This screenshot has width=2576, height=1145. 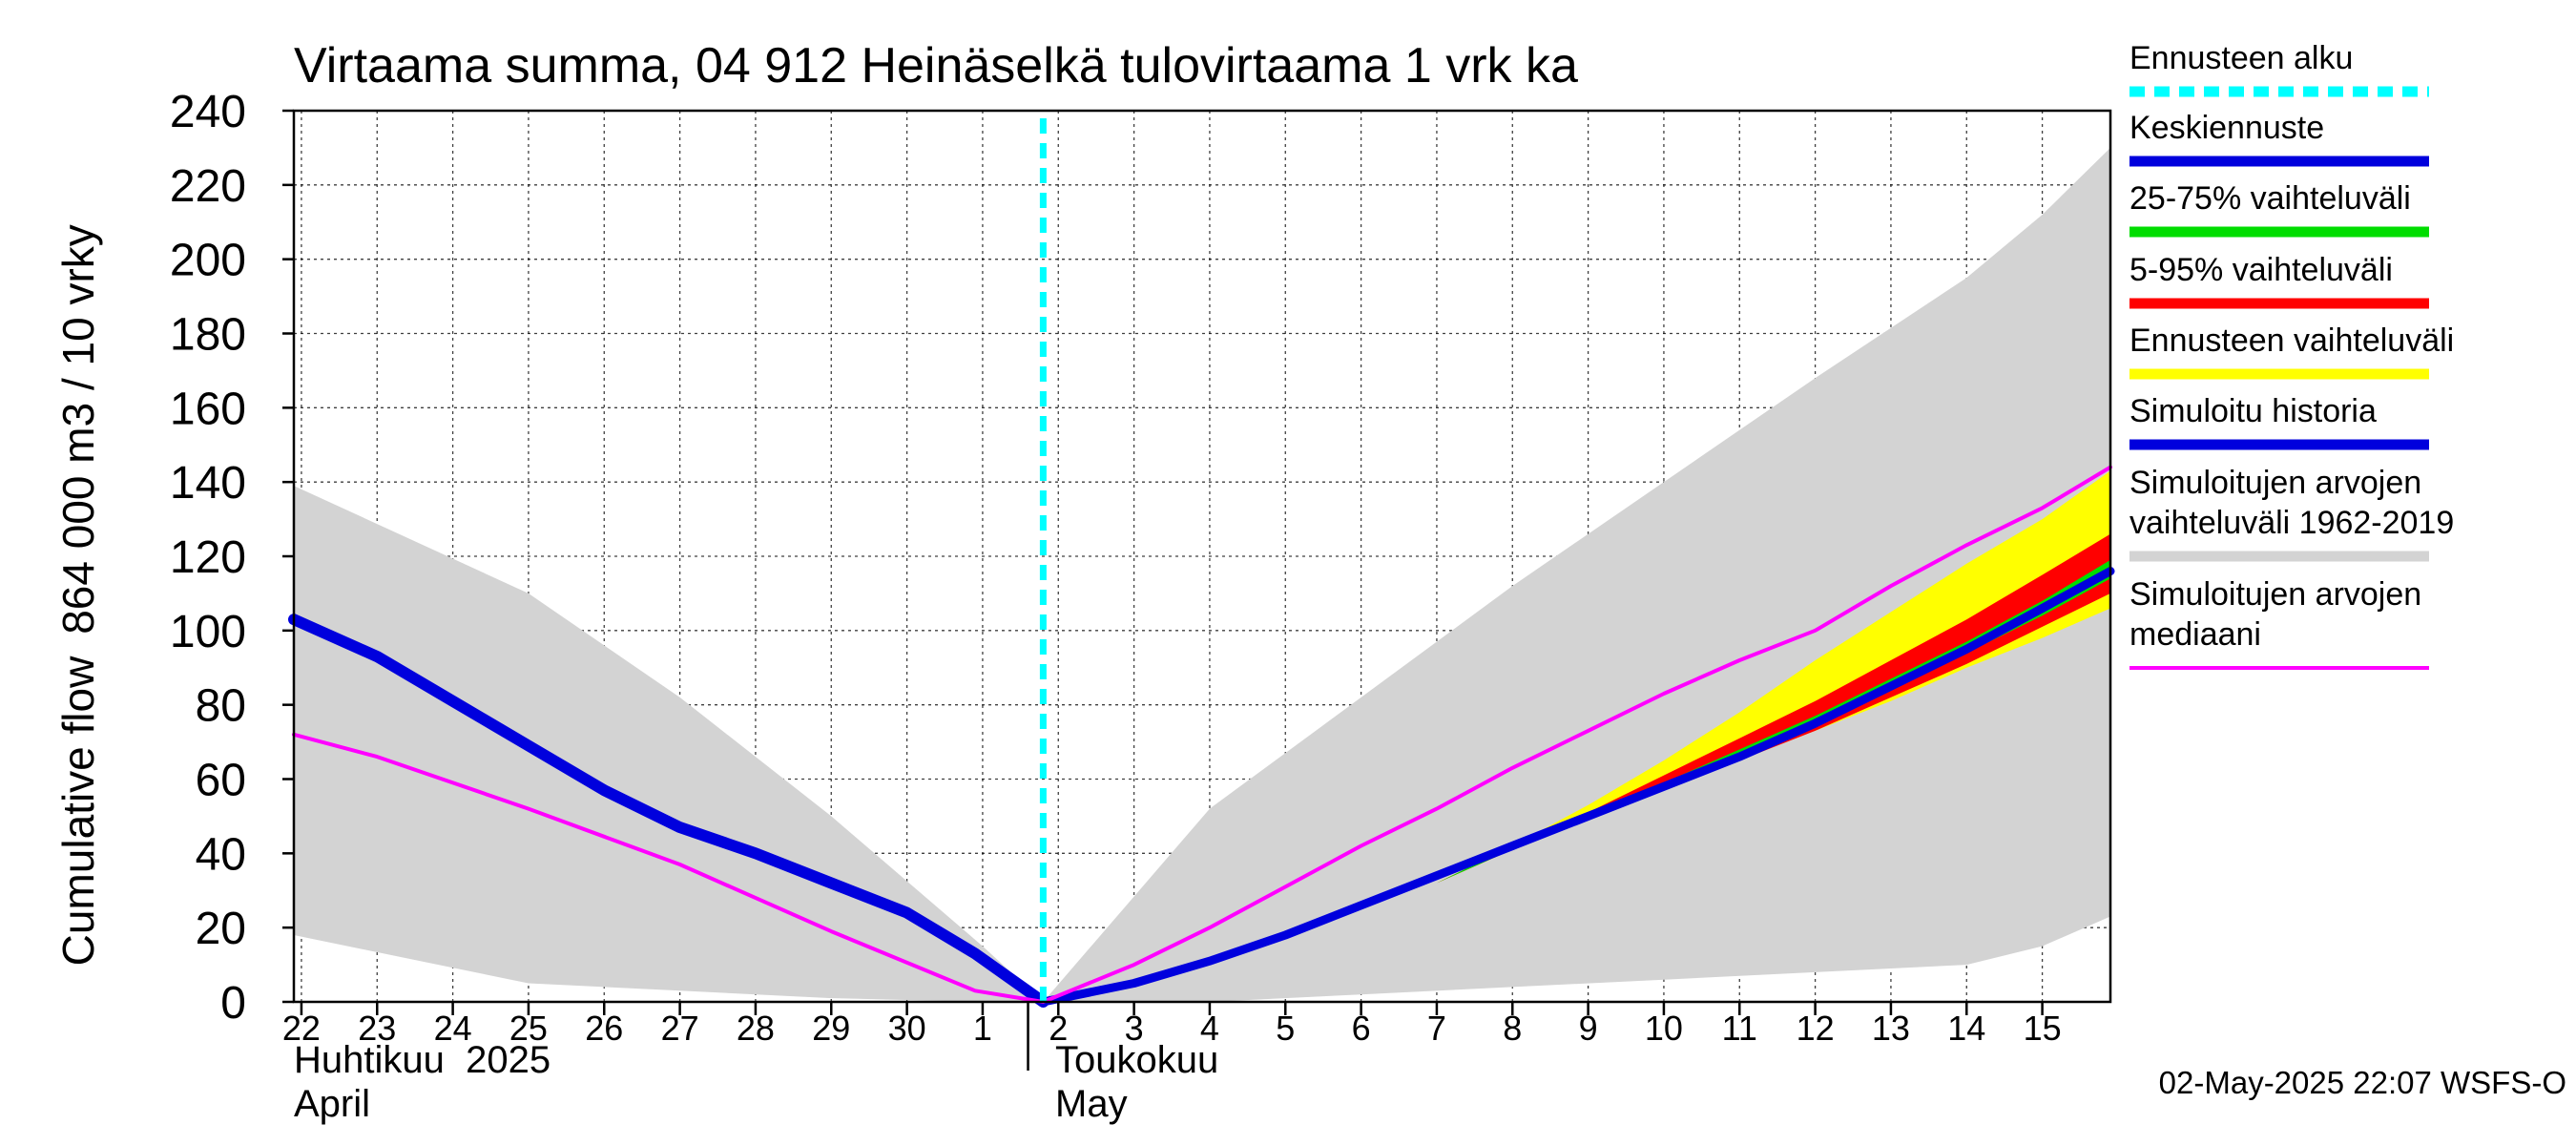 I want to click on y-tick-label: 80, so click(x=221, y=706).